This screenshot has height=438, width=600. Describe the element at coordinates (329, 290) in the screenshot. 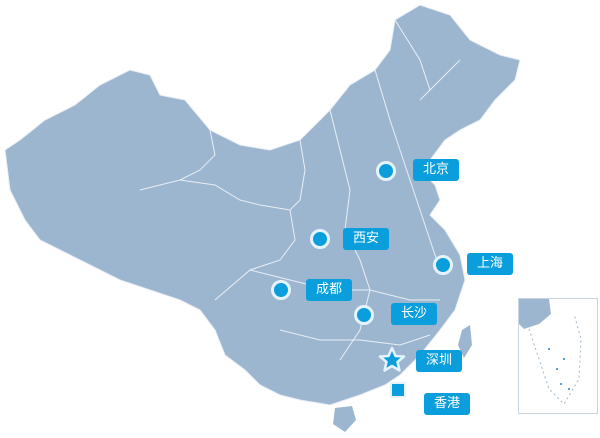

I see `chengdu-label: 成都` at that location.